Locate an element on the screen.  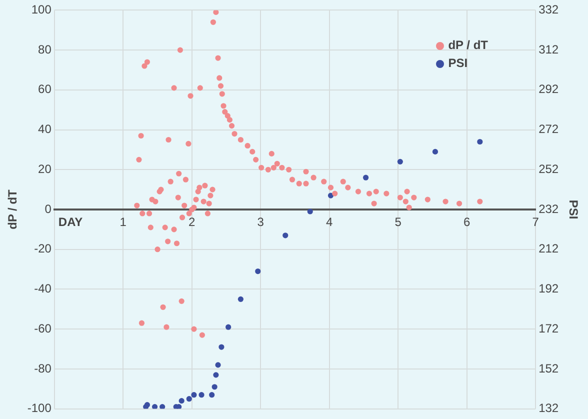
y2-tick-label: 212 is located at coordinates (548, 249).